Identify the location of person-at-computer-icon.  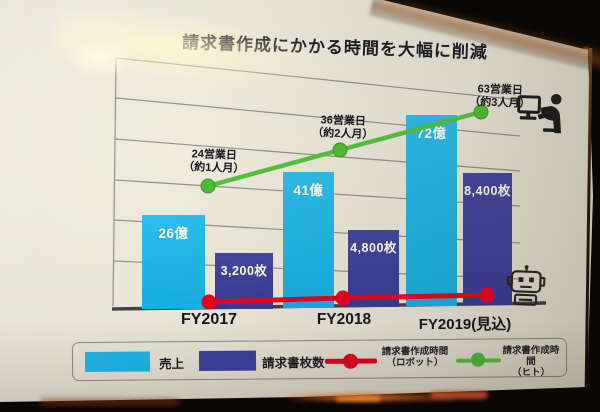
(539, 113).